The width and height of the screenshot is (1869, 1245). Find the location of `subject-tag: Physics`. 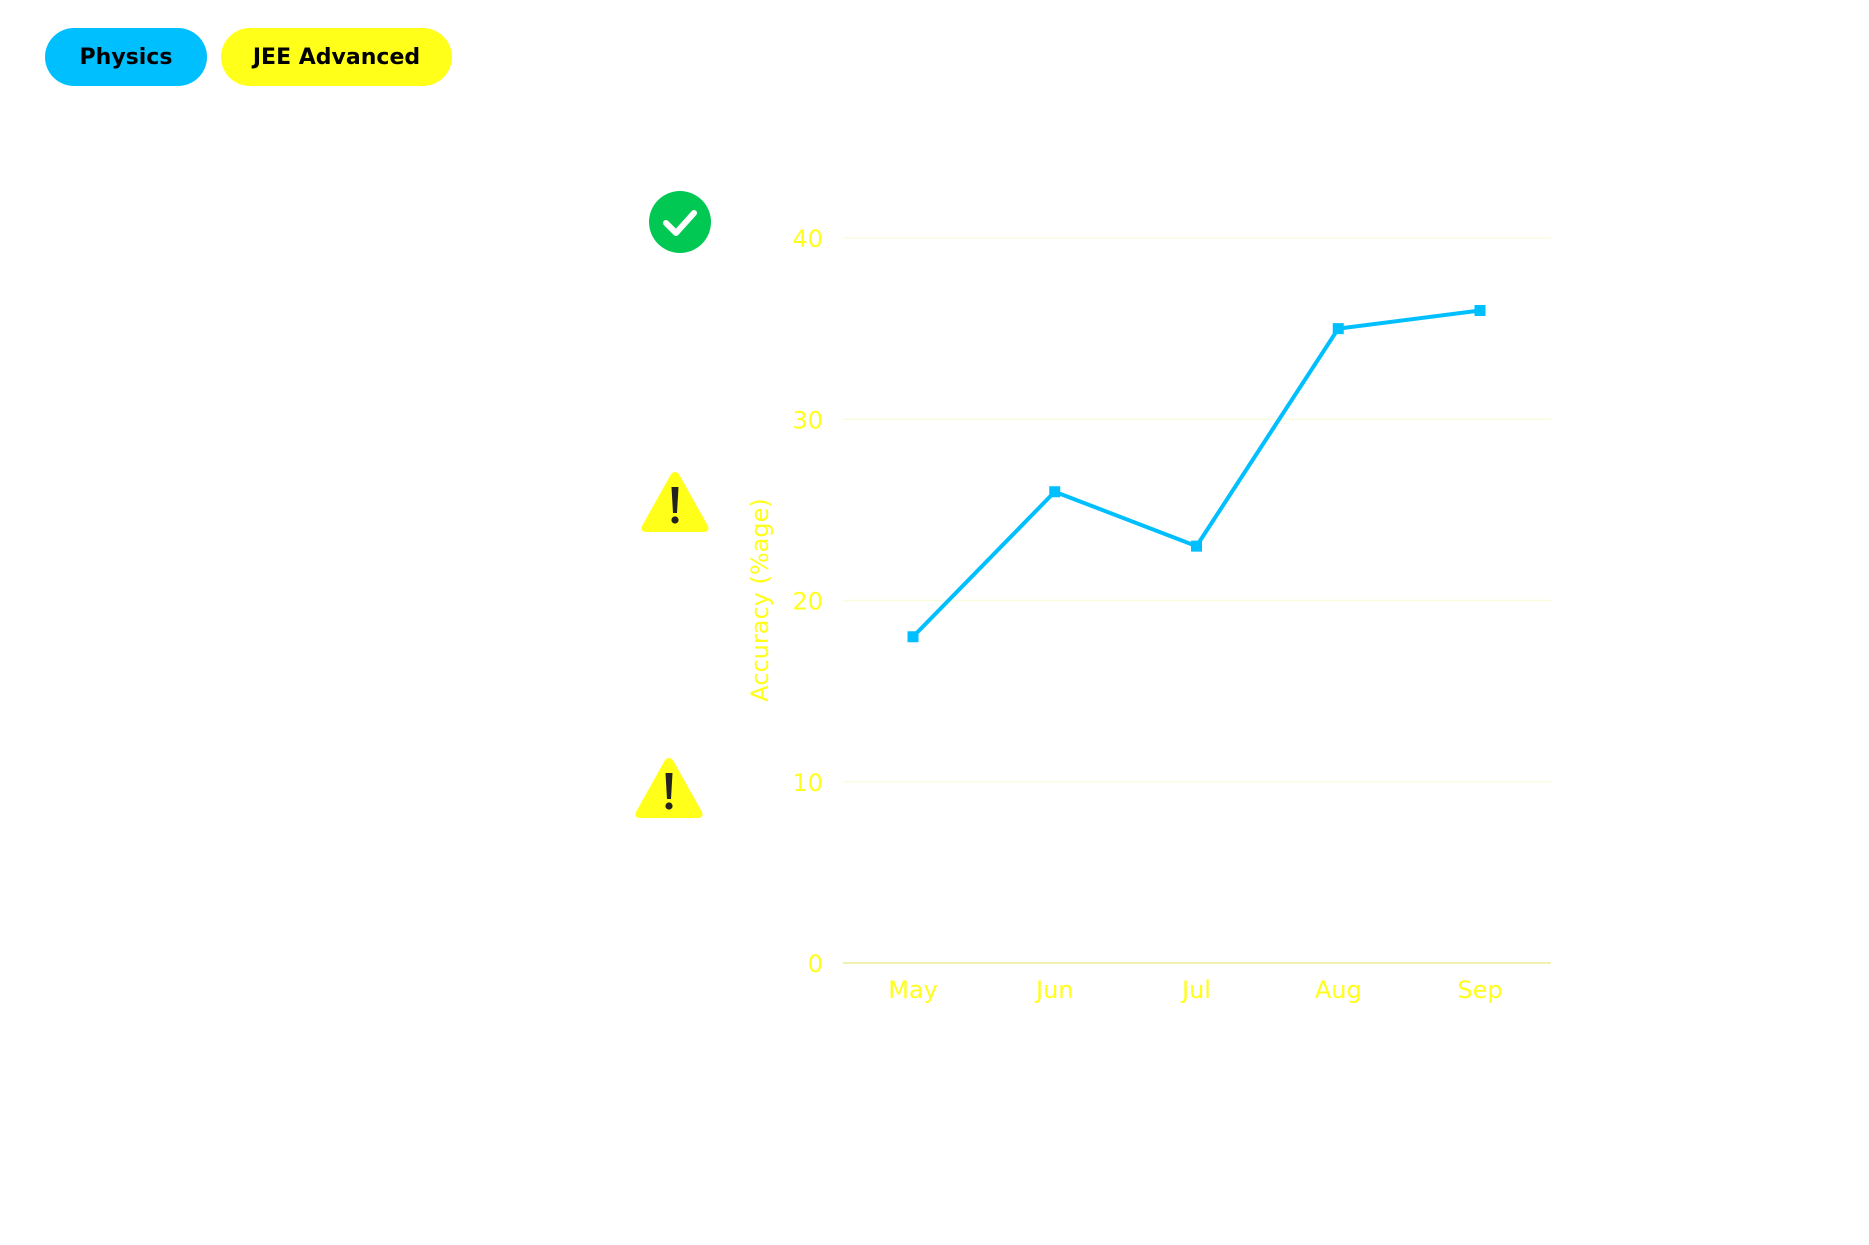

subject-tag: Physics is located at coordinates (126, 57).